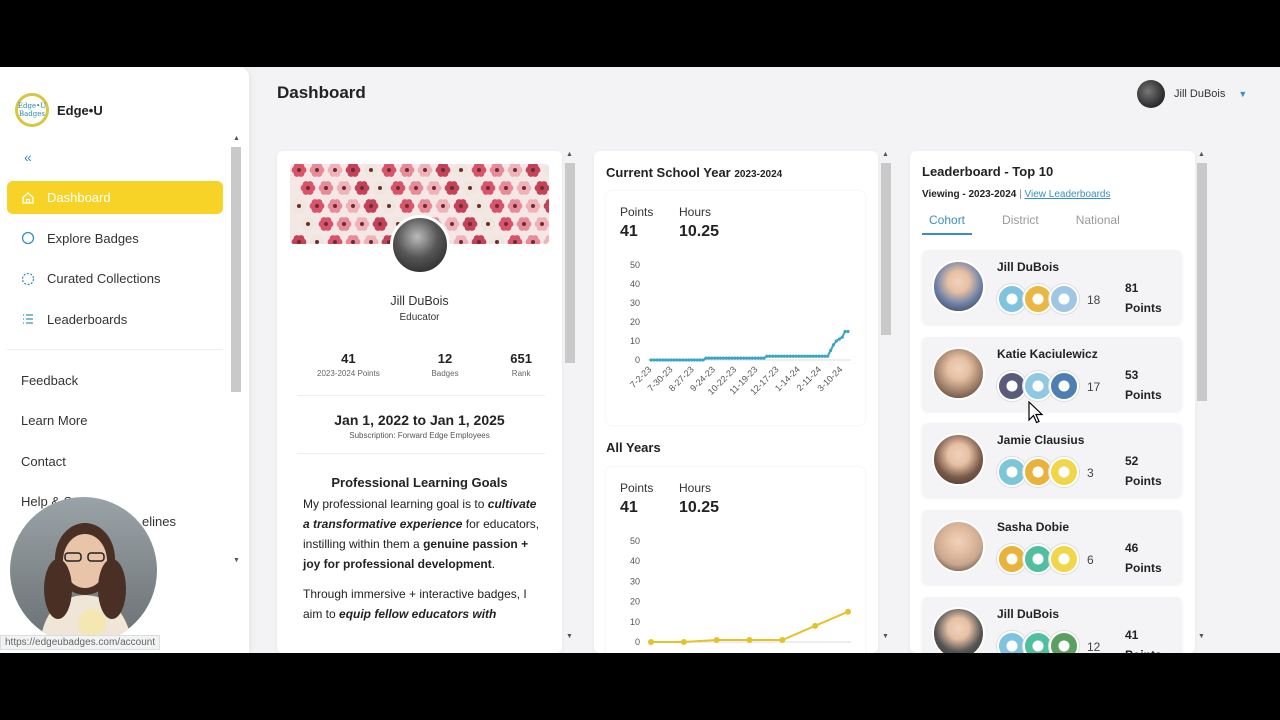  What do you see at coordinates (115, 278) in the screenshot?
I see `sidebar-item-curated-collections: Curated Collections` at bounding box center [115, 278].